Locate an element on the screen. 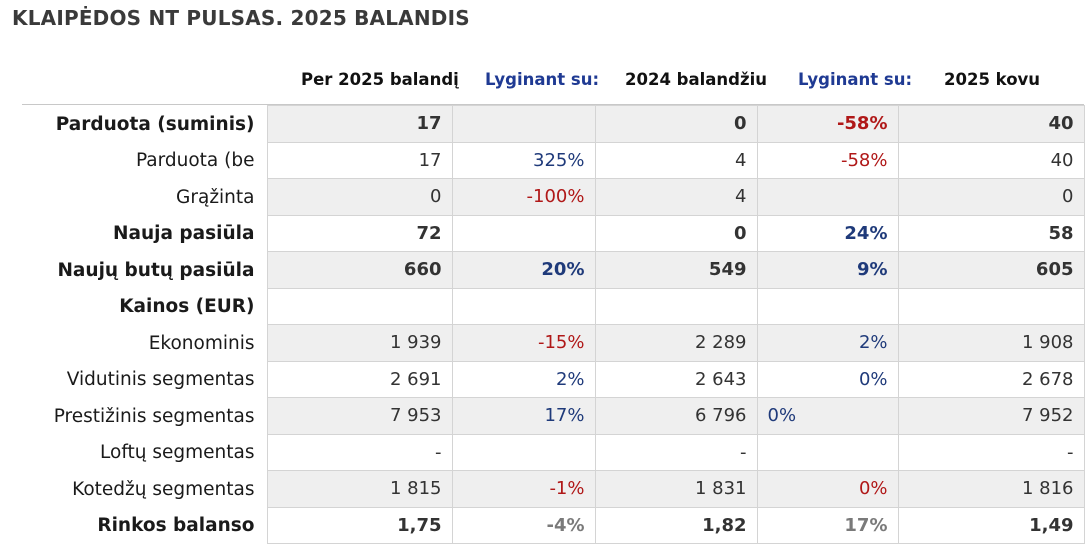 This screenshot has width=1086, height=555. value-cell: 605 is located at coordinates (991, 270).